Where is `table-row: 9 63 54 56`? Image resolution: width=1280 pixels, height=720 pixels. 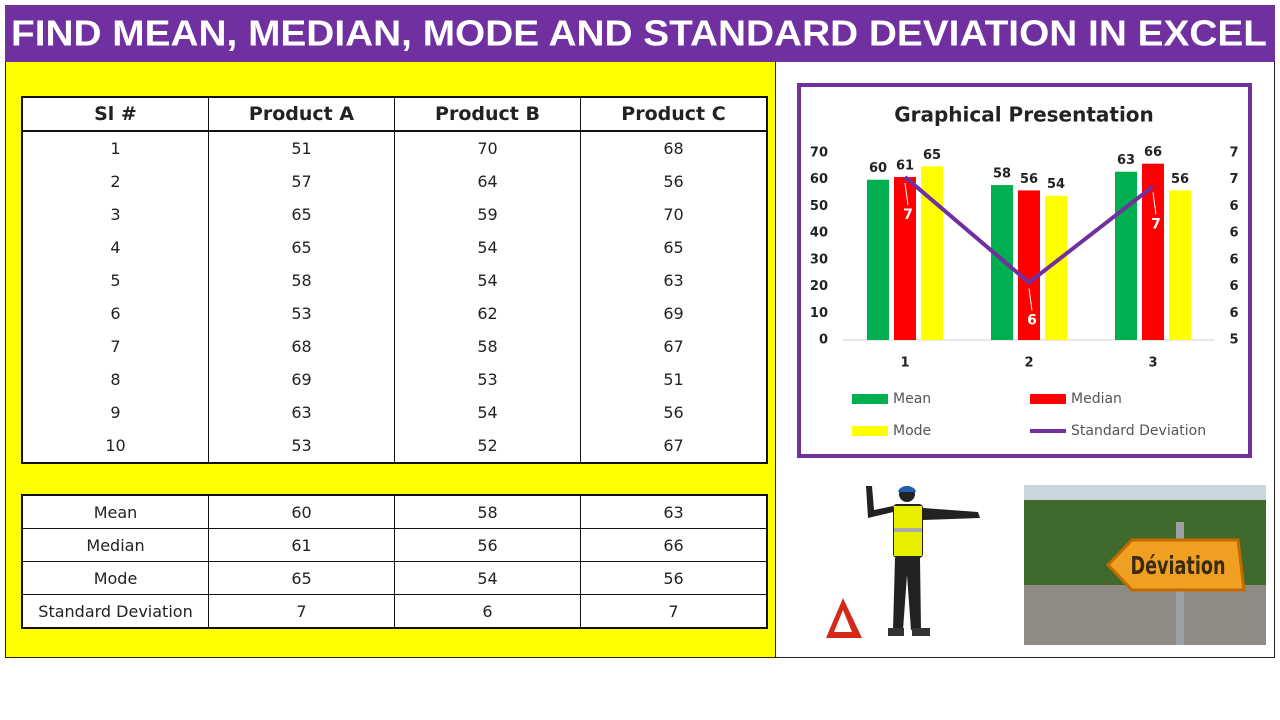
table-row: 9 63 54 56 is located at coordinates (394, 412).